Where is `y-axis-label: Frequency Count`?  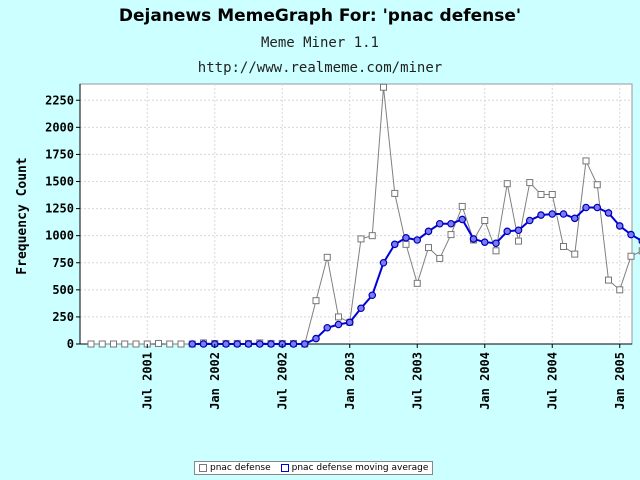 y-axis-label: Frequency Count is located at coordinates (22, 215).